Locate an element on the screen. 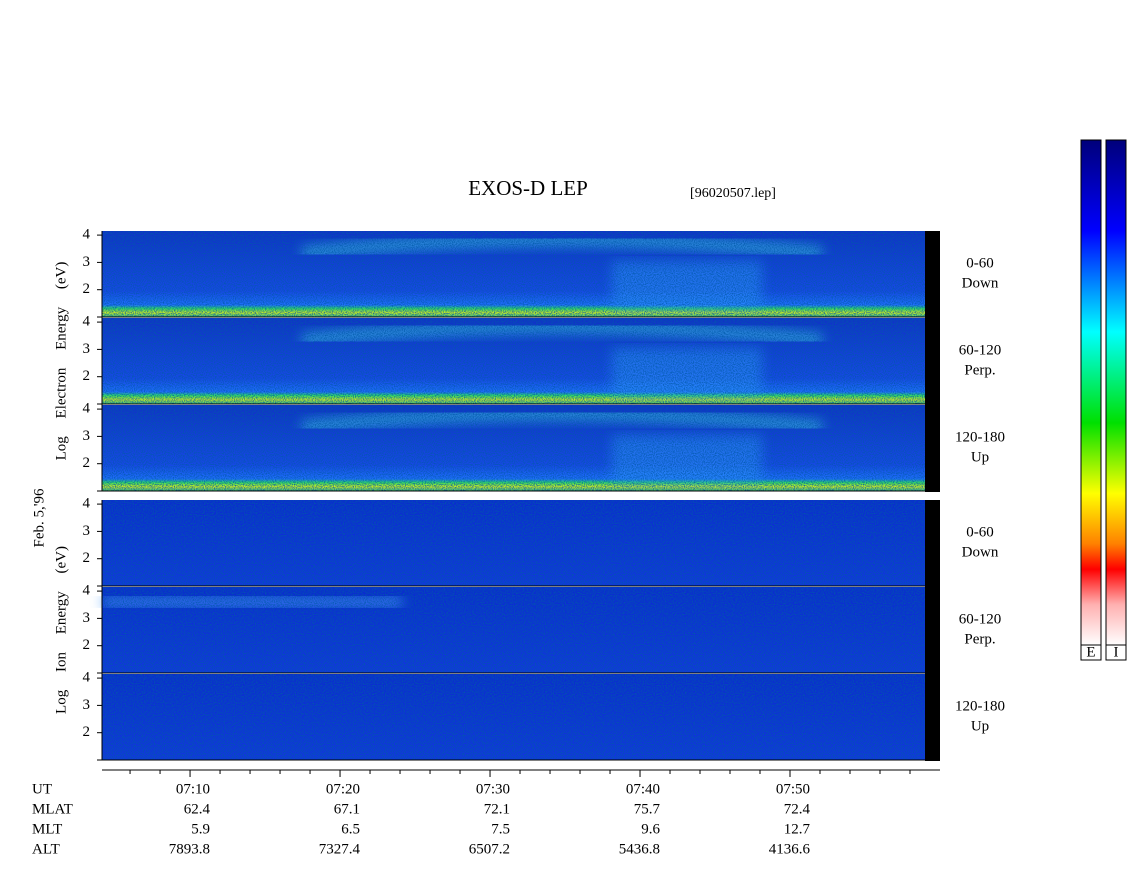  row-label: ALT is located at coordinates (46, 849).